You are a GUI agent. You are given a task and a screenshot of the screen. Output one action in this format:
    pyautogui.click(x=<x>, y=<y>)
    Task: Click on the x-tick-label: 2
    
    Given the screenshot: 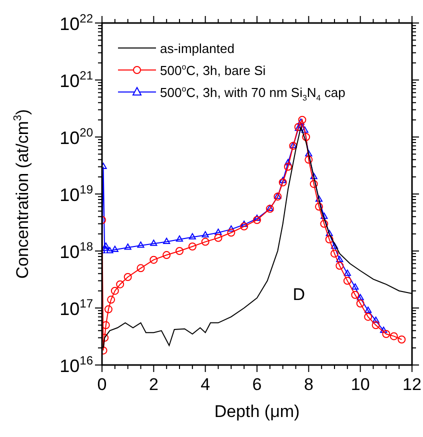 What is the action you would take?
    pyautogui.click(x=153, y=384)
    